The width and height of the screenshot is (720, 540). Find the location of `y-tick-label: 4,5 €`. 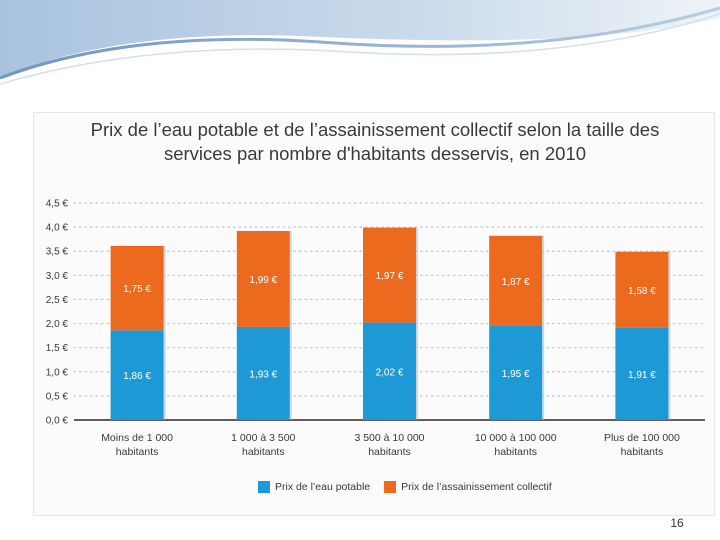

y-tick-label: 4,5 € is located at coordinates (57, 204).